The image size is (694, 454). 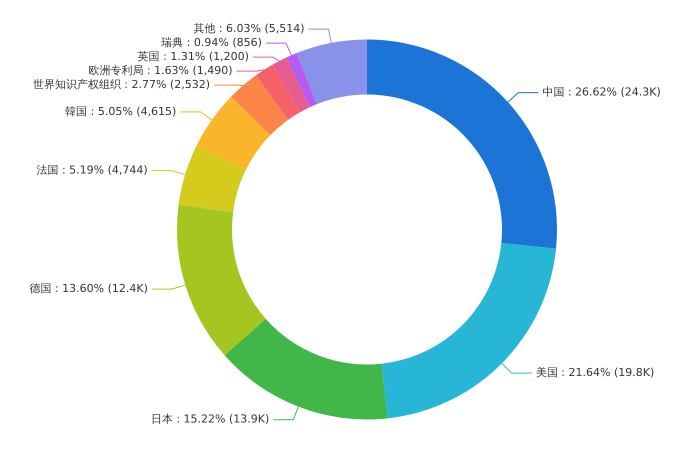 What do you see at coordinates (120, 111) in the screenshot?
I see `slice-label: 韓国 : 5.05% (4,615)` at bounding box center [120, 111].